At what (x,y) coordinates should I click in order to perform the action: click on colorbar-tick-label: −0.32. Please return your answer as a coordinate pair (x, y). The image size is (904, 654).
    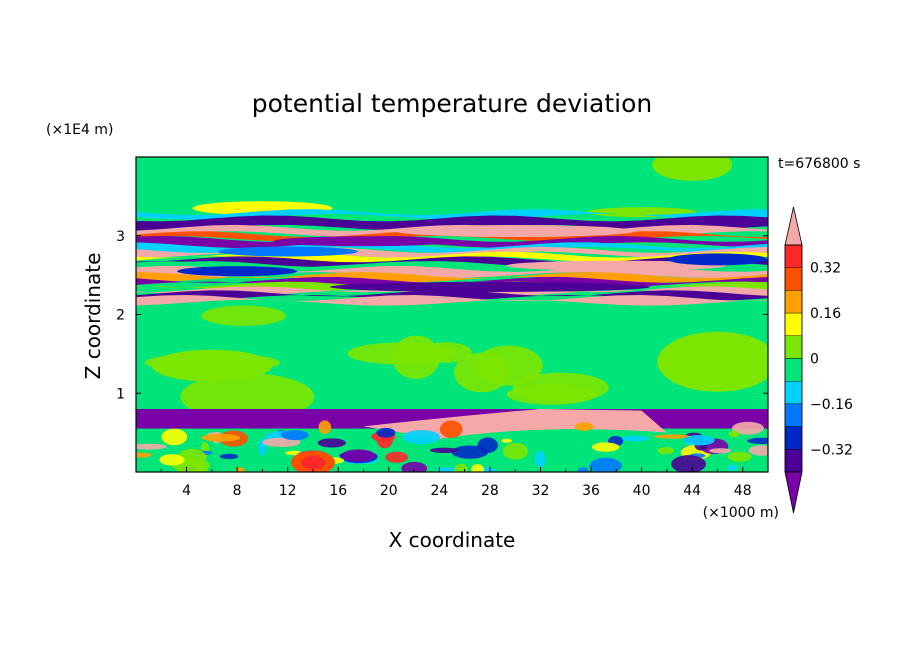
    Looking at the image, I should click on (831, 450).